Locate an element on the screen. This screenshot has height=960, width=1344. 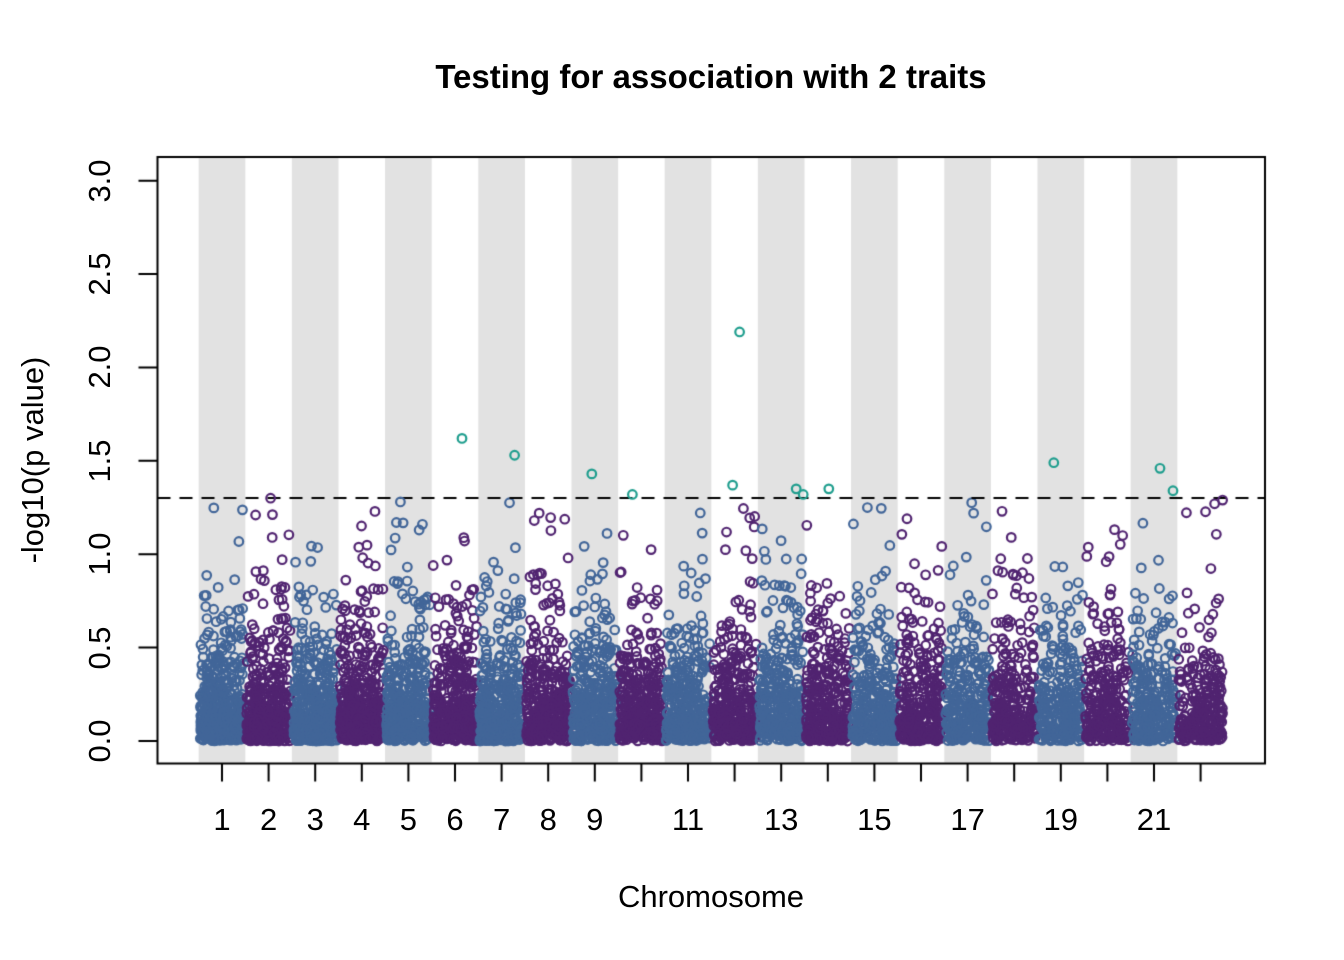
y-tick-label: 3.0 is located at coordinates (99, 181).